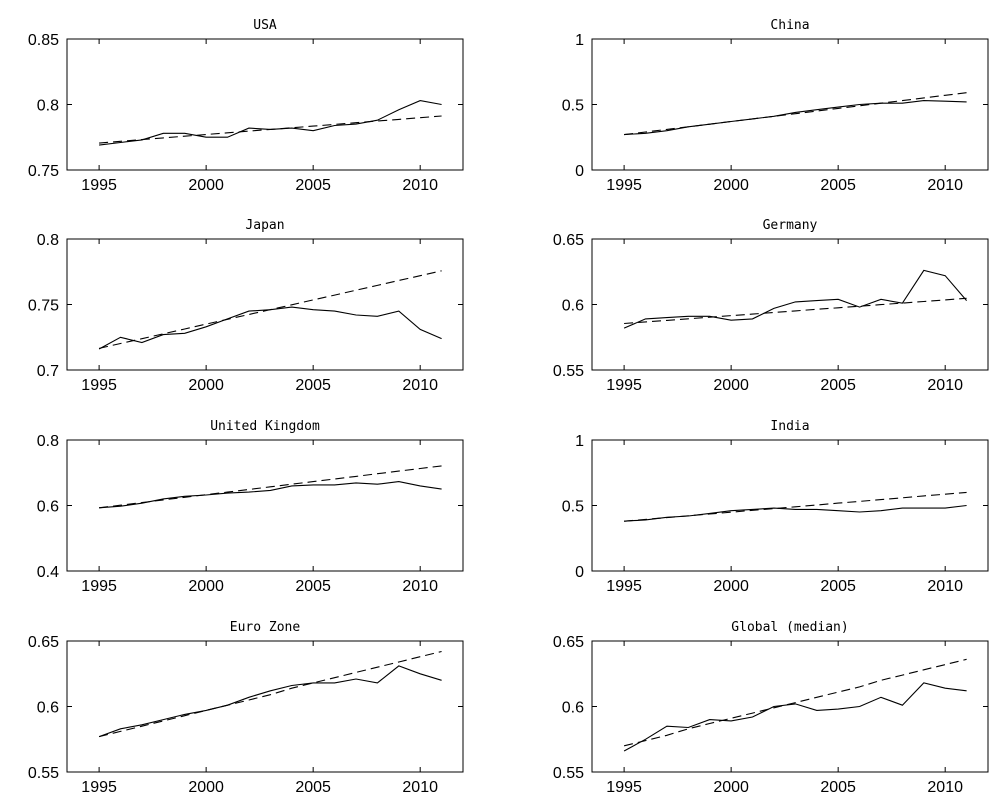  I want to click on panel-3: Germany 1995 2000 2005 2010 0.55 0.6 0.65, so click(771, 306).